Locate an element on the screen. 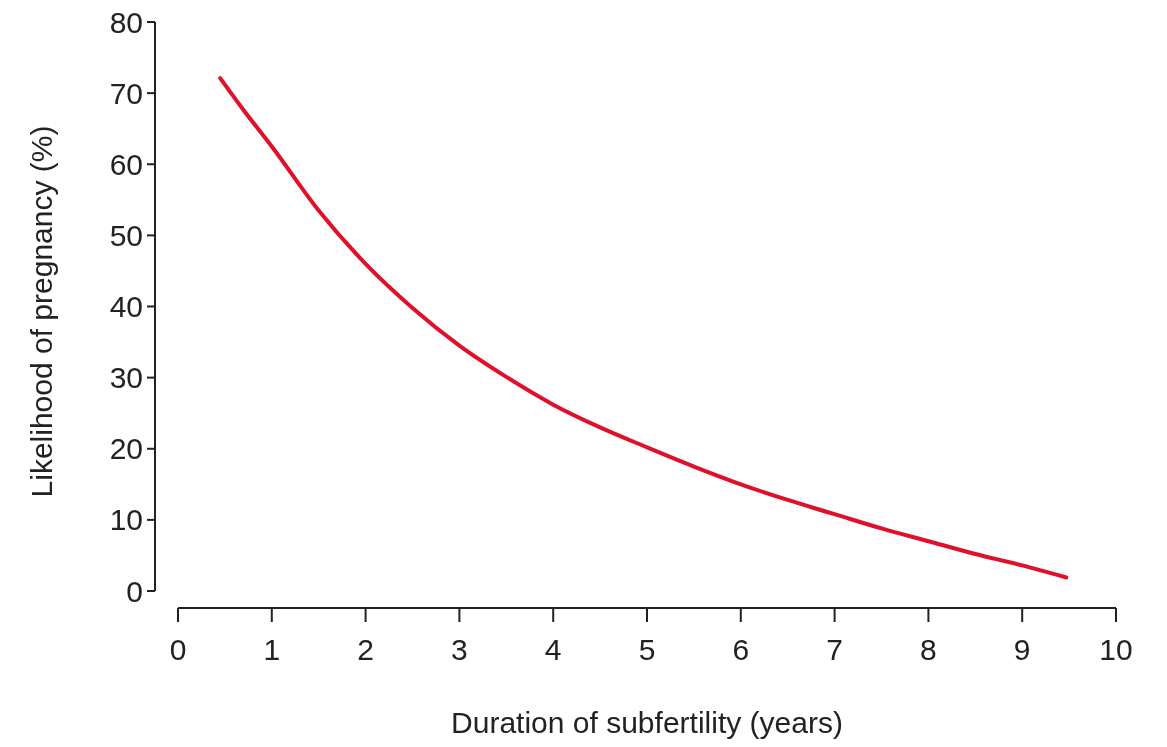  y-tick-label: 20 is located at coordinates (126, 449).